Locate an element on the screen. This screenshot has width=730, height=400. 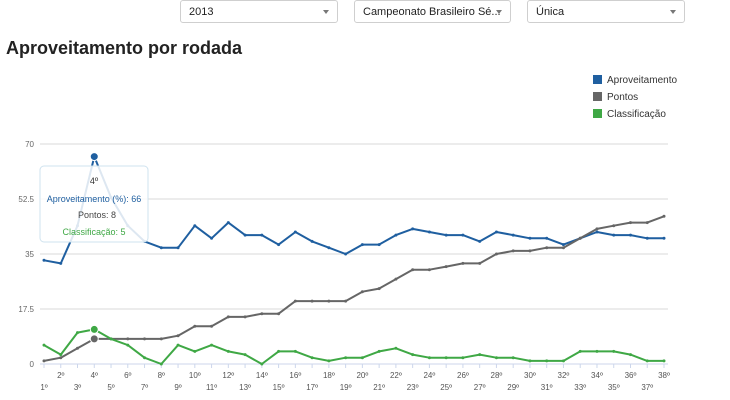
legend-swatch-aproveitamento is located at coordinates (597, 79).